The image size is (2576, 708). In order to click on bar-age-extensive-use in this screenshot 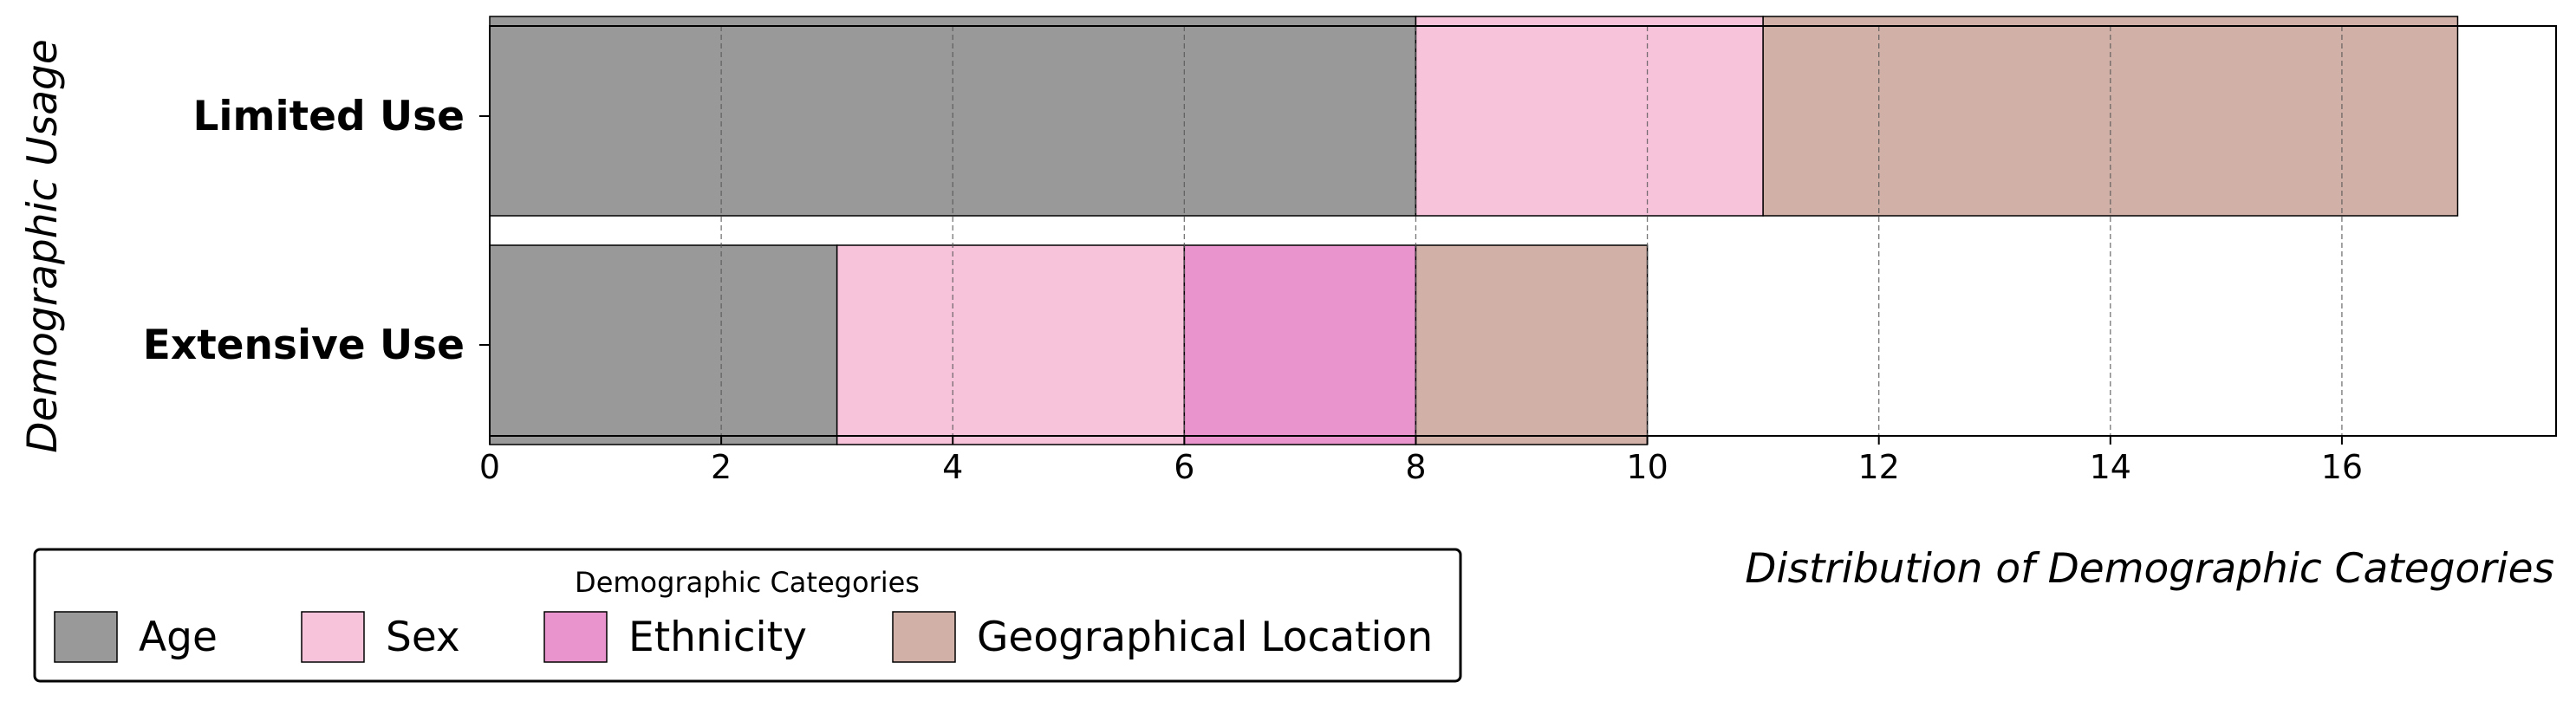, I will do `click(663, 345)`.